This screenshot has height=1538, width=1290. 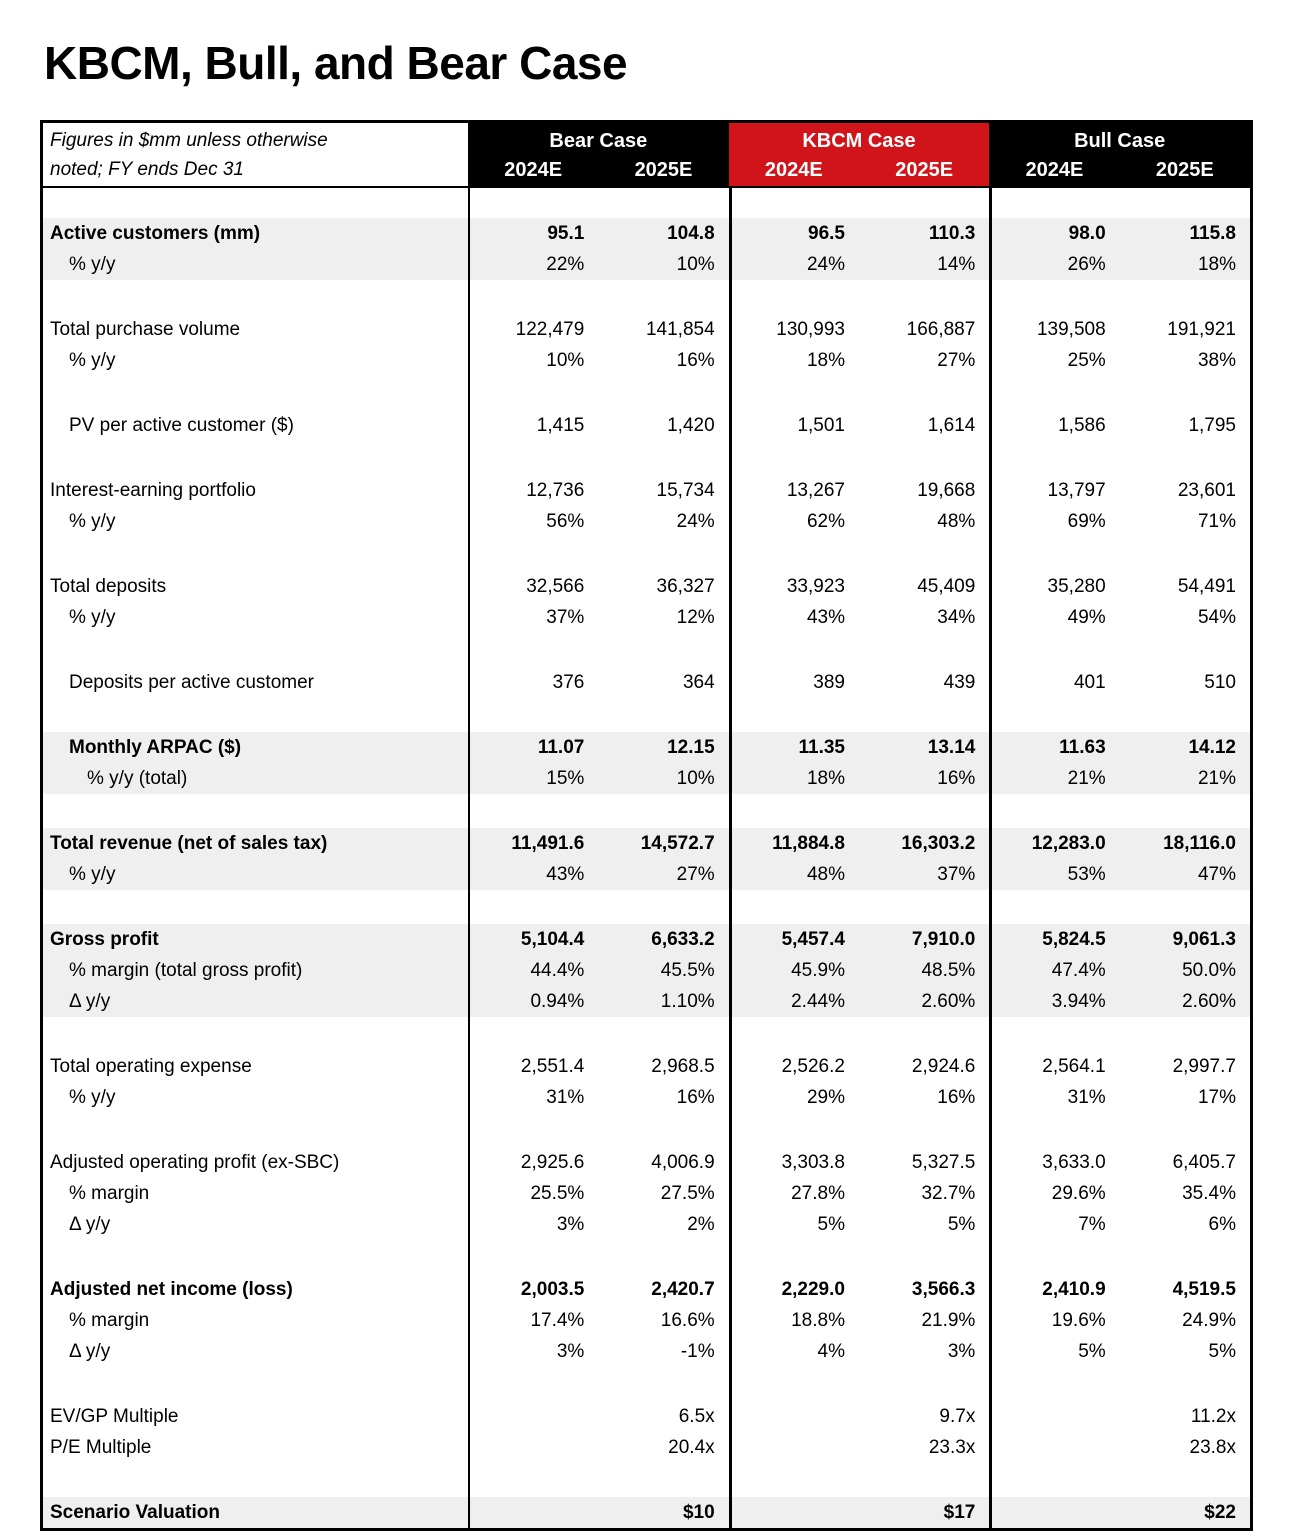 I want to click on cell-value: 69%, so click(x=1054, y=521).